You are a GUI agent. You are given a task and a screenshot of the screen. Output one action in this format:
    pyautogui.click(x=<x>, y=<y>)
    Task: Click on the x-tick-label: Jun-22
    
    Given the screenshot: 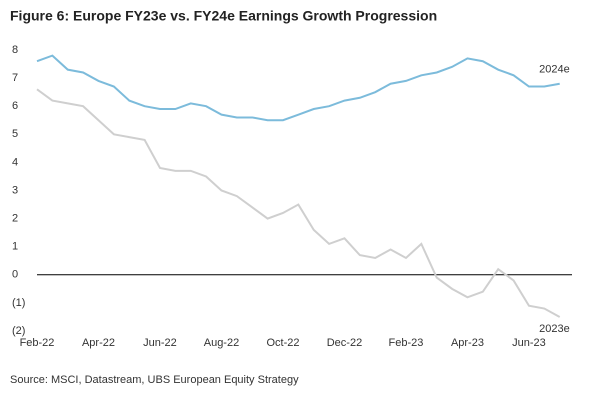 What is the action you would take?
    pyautogui.click(x=160, y=343)
    